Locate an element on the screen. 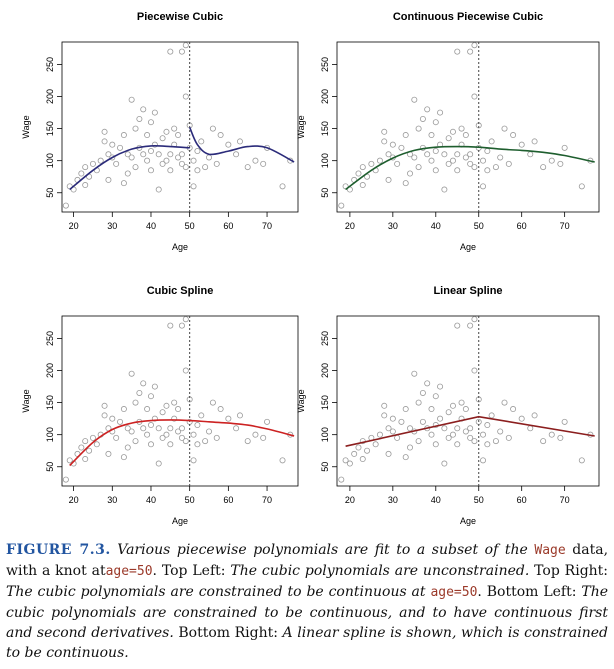 The image size is (614, 669). caption-period-b: . is located at coordinates (479, 592).